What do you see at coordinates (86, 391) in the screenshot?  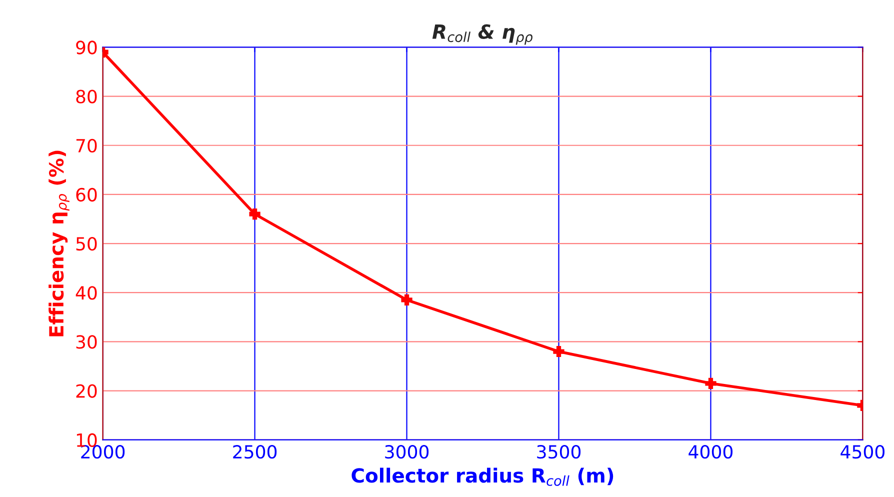 I see `y-tick-label: 20` at bounding box center [86, 391].